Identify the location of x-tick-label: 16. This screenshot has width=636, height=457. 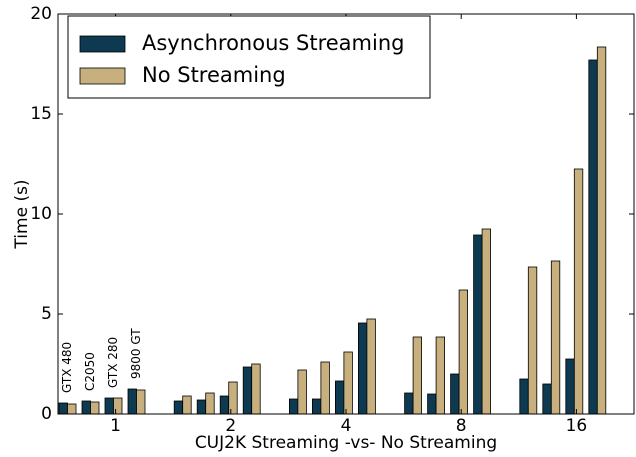
(577, 426).